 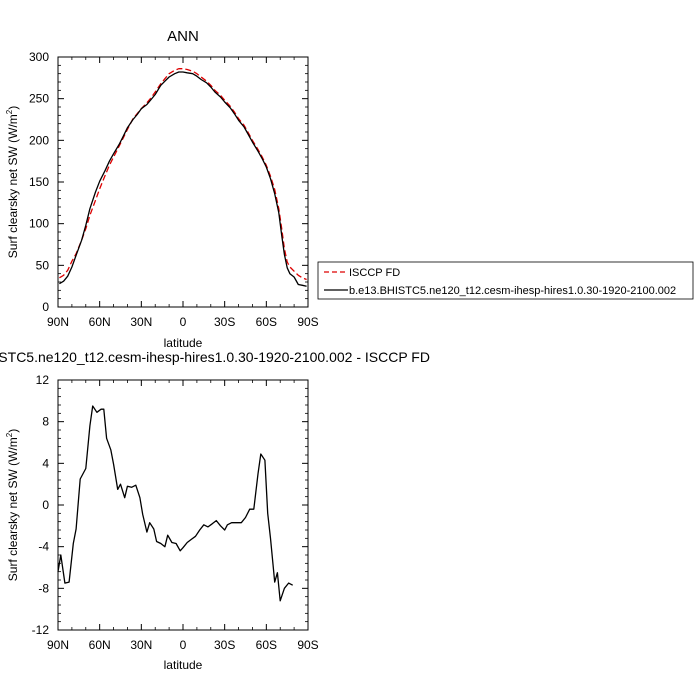 I want to click on y-tick-label: 8, so click(x=45, y=422).